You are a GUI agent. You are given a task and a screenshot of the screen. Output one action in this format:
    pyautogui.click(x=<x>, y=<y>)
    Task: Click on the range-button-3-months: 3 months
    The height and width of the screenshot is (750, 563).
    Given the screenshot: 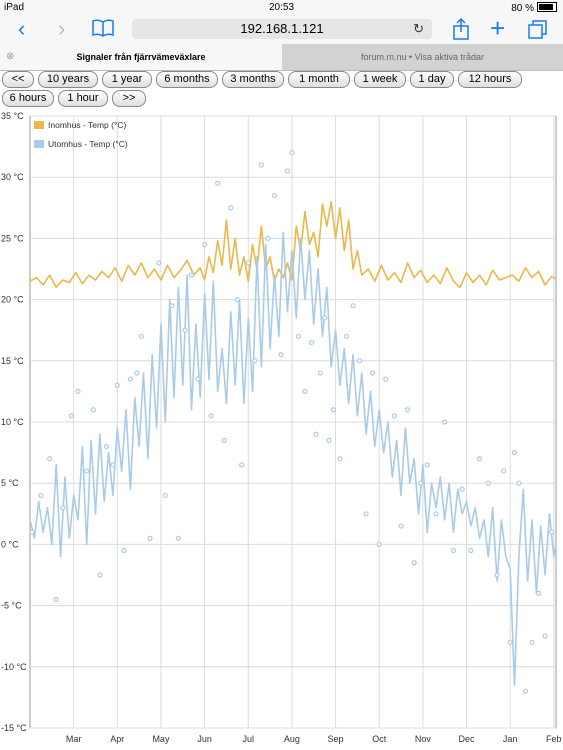 What is the action you would take?
    pyautogui.click(x=253, y=79)
    